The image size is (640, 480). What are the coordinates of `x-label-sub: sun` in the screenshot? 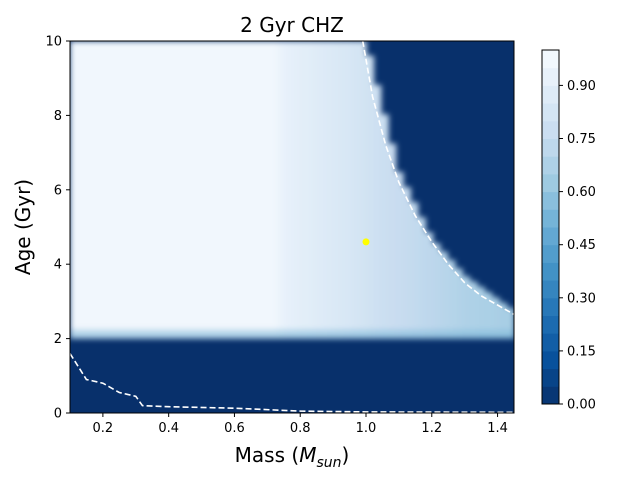 It's located at (328, 463).